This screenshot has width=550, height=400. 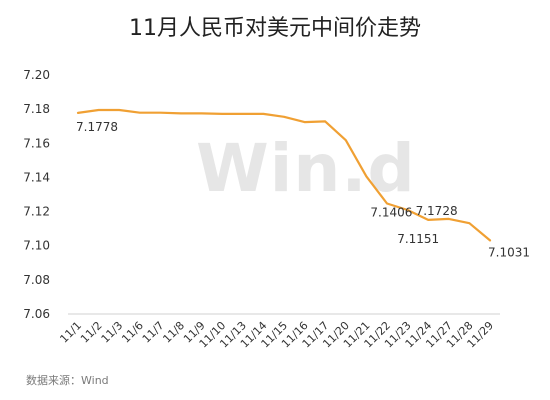 What do you see at coordinates (36, 246) in the screenshot?
I see `y-tick-label: 7.10` at bounding box center [36, 246].